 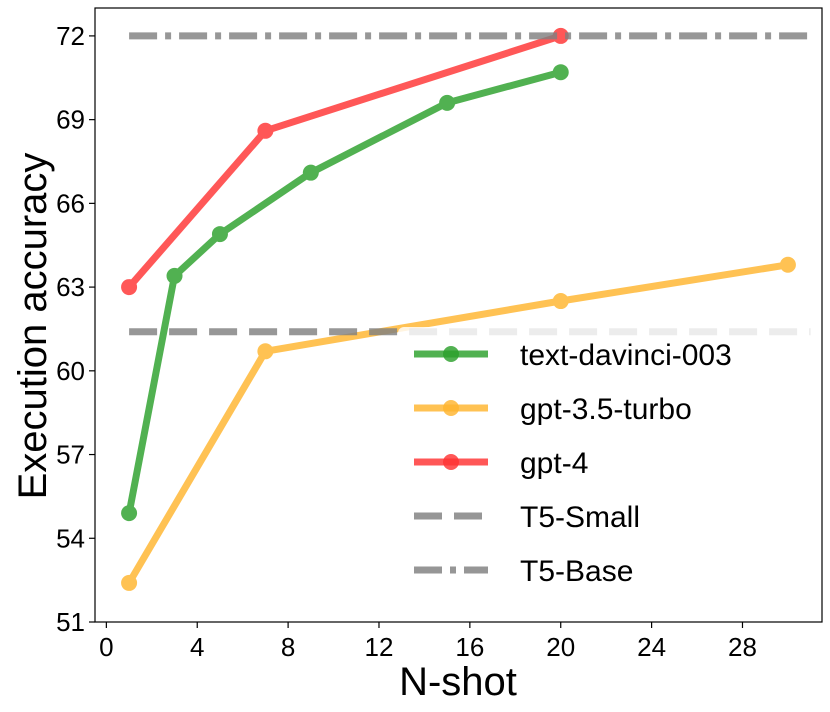 What do you see at coordinates (651, 647) in the screenshot?
I see `x-tick-label: 24` at bounding box center [651, 647].